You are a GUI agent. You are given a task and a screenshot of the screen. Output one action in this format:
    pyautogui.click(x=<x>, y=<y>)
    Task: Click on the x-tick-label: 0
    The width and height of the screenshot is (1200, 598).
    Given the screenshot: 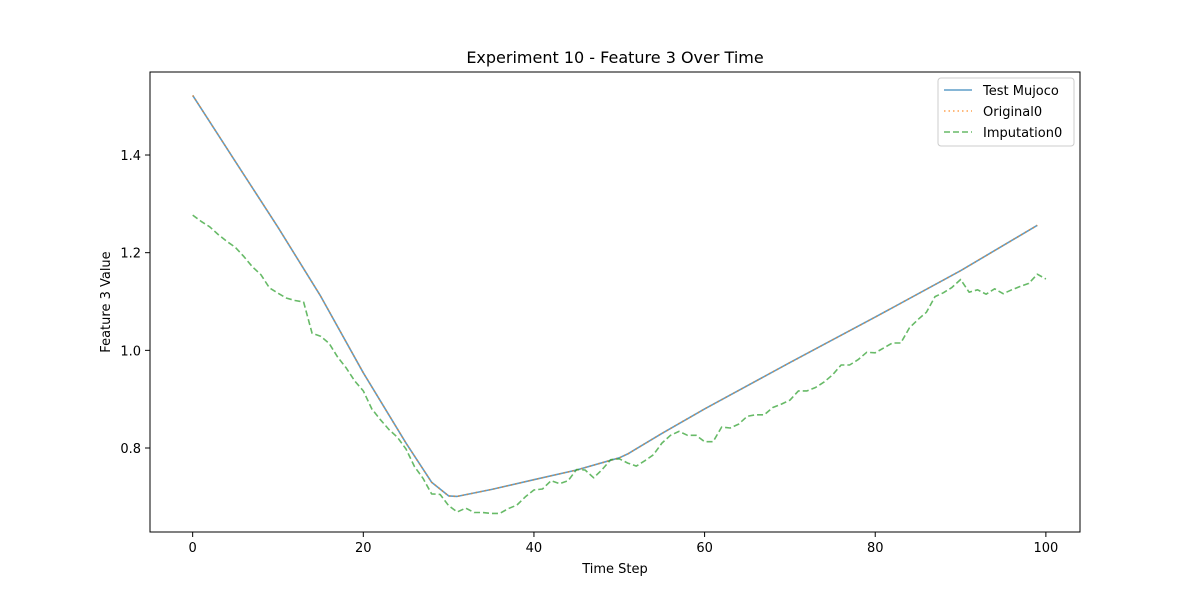 What is the action you would take?
    pyautogui.click(x=193, y=548)
    